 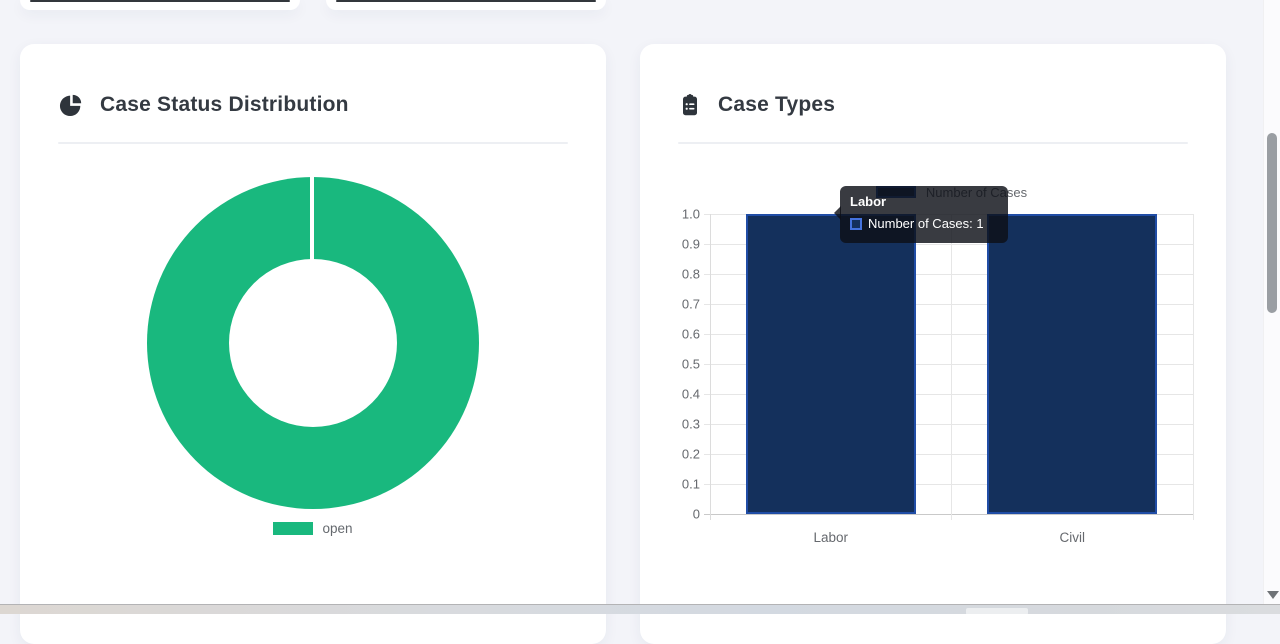 What do you see at coordinates (690, 394) in the screenshot?
I see `y-tick-label: 0.4` at bounding box center [690, 394].